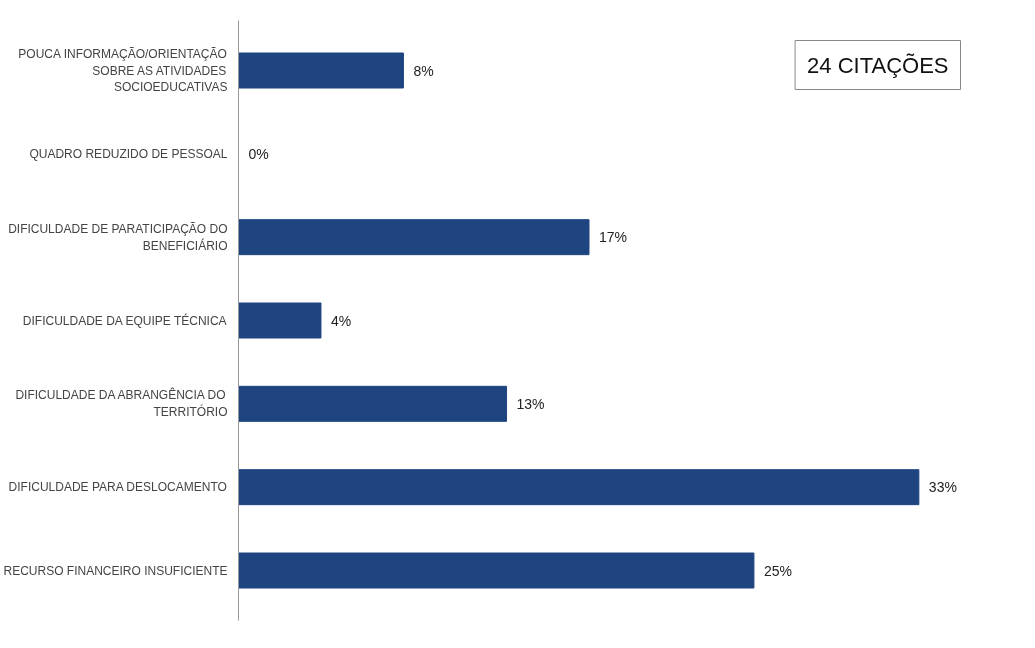 The height and width of the screenshot is (648, 1035). Describe the element at coordinates (942, 487) in the screenshot. I see `data-label: 33%` at that location.